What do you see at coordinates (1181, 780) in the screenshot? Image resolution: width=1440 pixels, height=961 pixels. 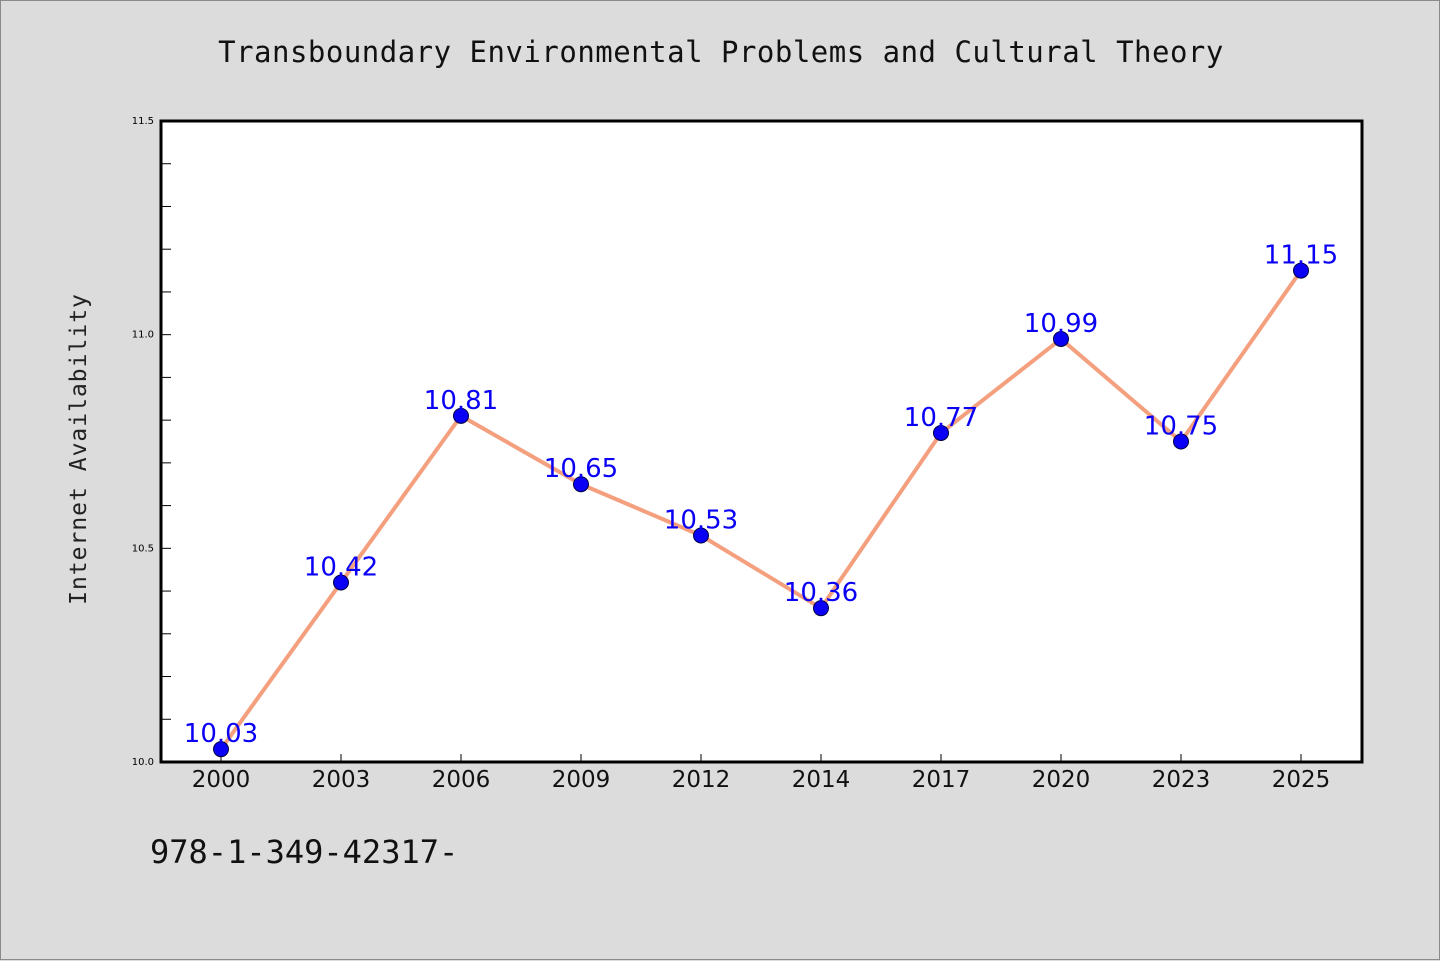 I see `x-tick-label: 2023` at bounding box center [1181, 780].